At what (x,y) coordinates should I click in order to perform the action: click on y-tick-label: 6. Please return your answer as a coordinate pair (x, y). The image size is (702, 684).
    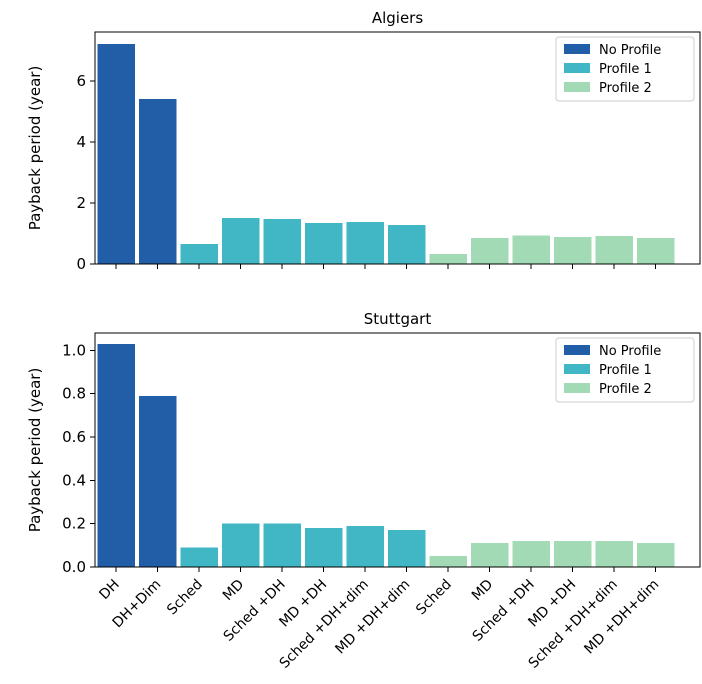
    Looking at the image, I should click on (81, 81).